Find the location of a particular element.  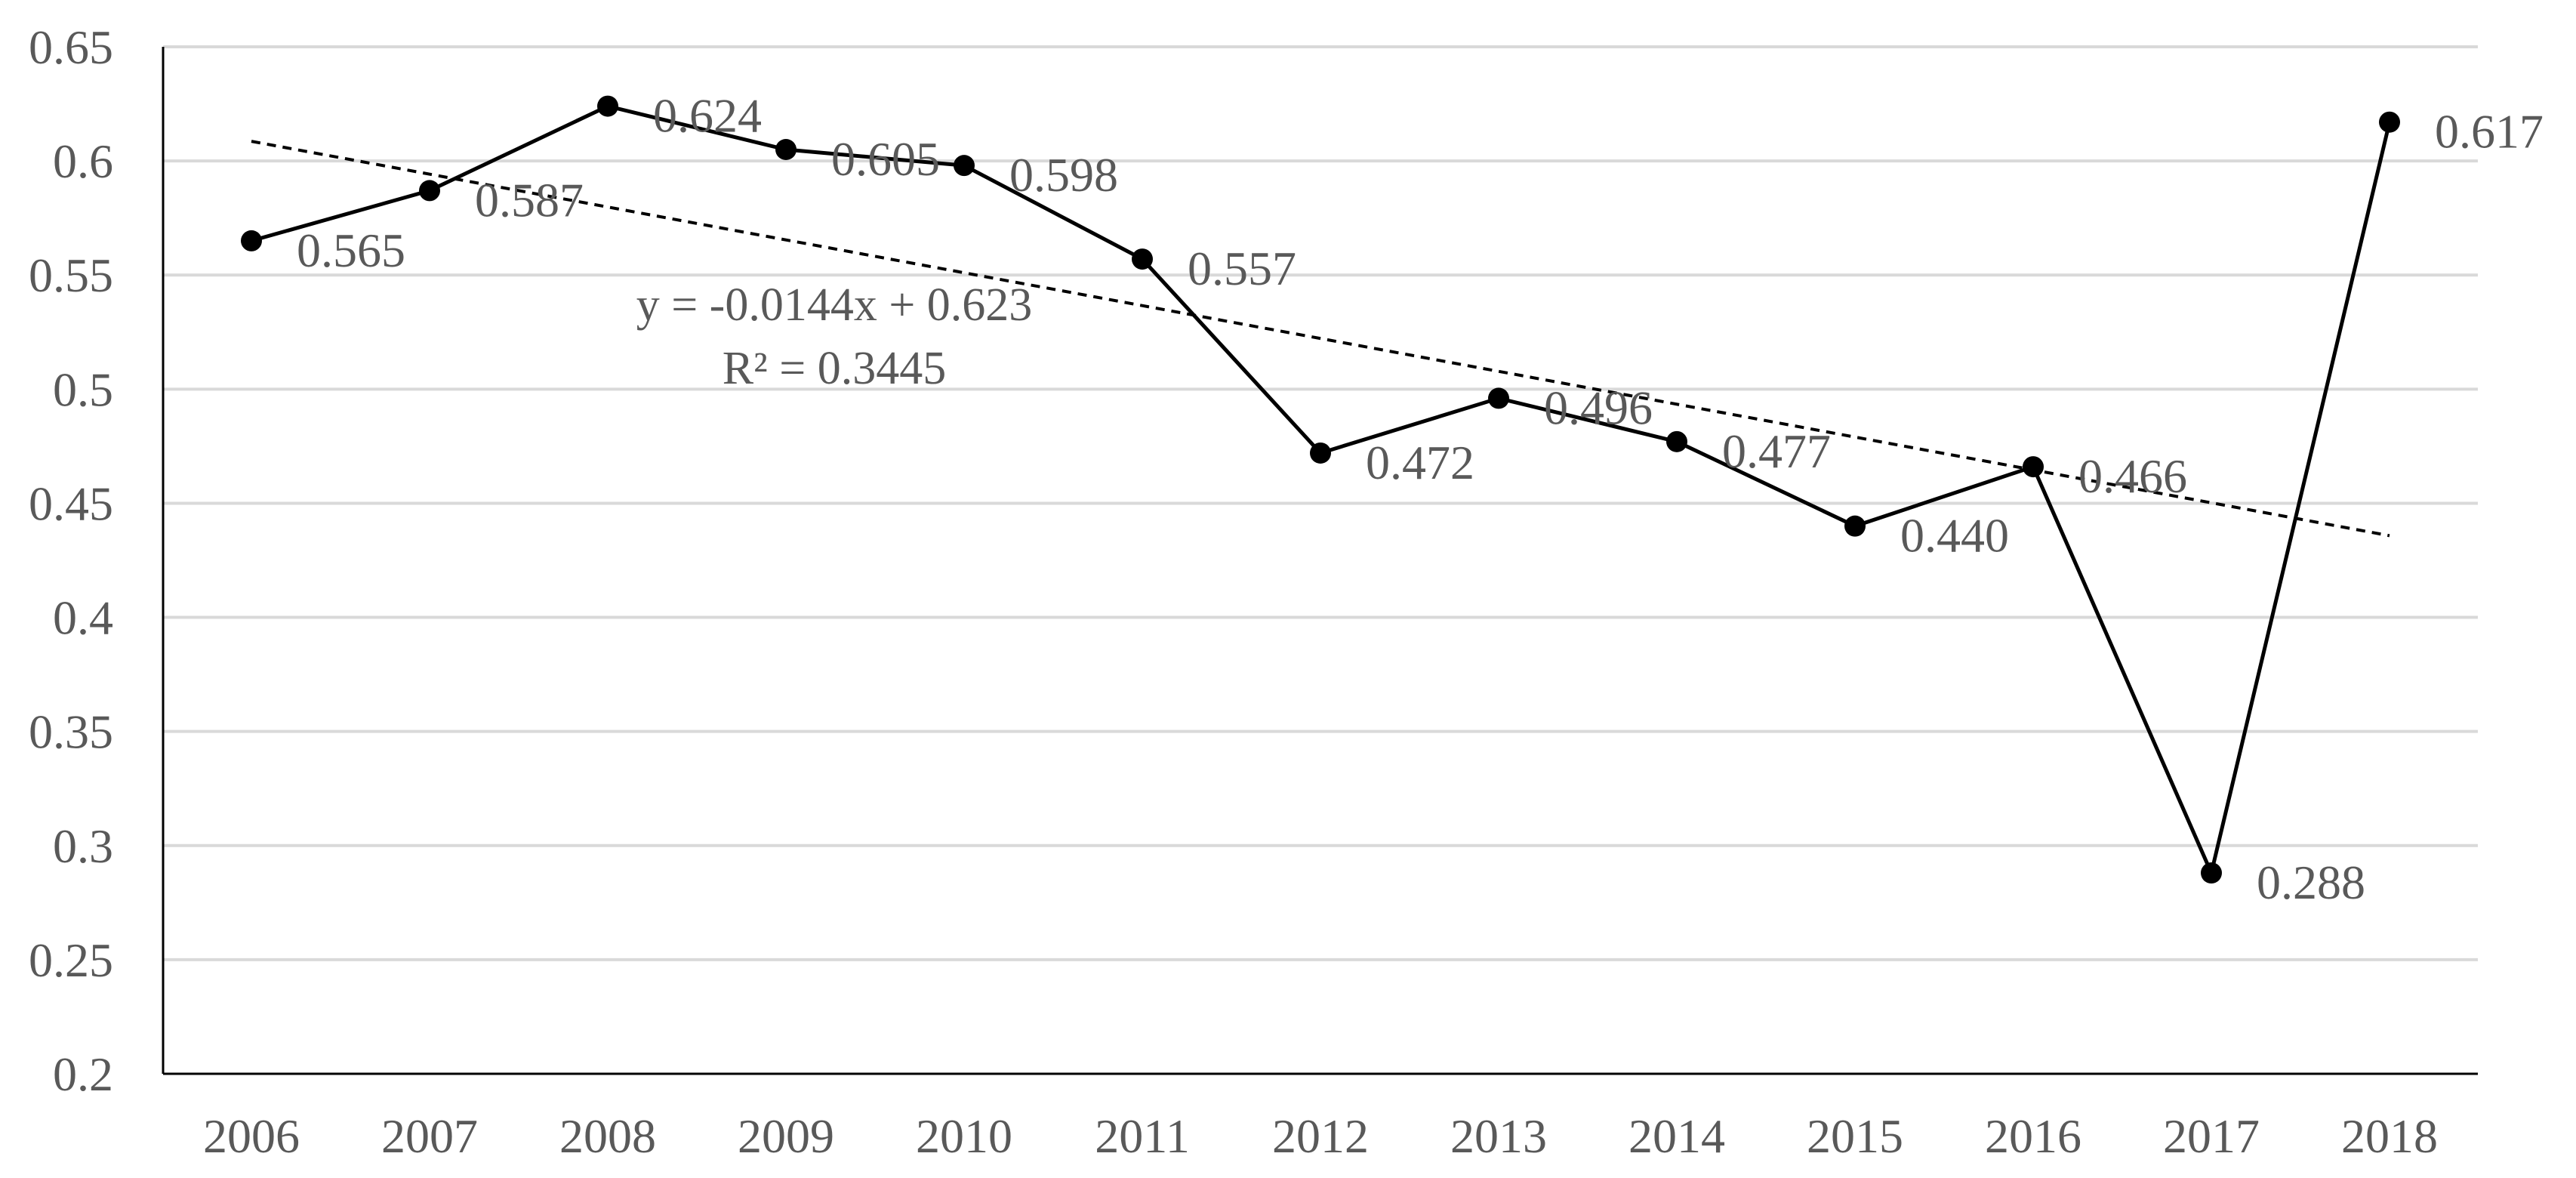

data-label: 0.496 is located at coordinates (1598, 407).